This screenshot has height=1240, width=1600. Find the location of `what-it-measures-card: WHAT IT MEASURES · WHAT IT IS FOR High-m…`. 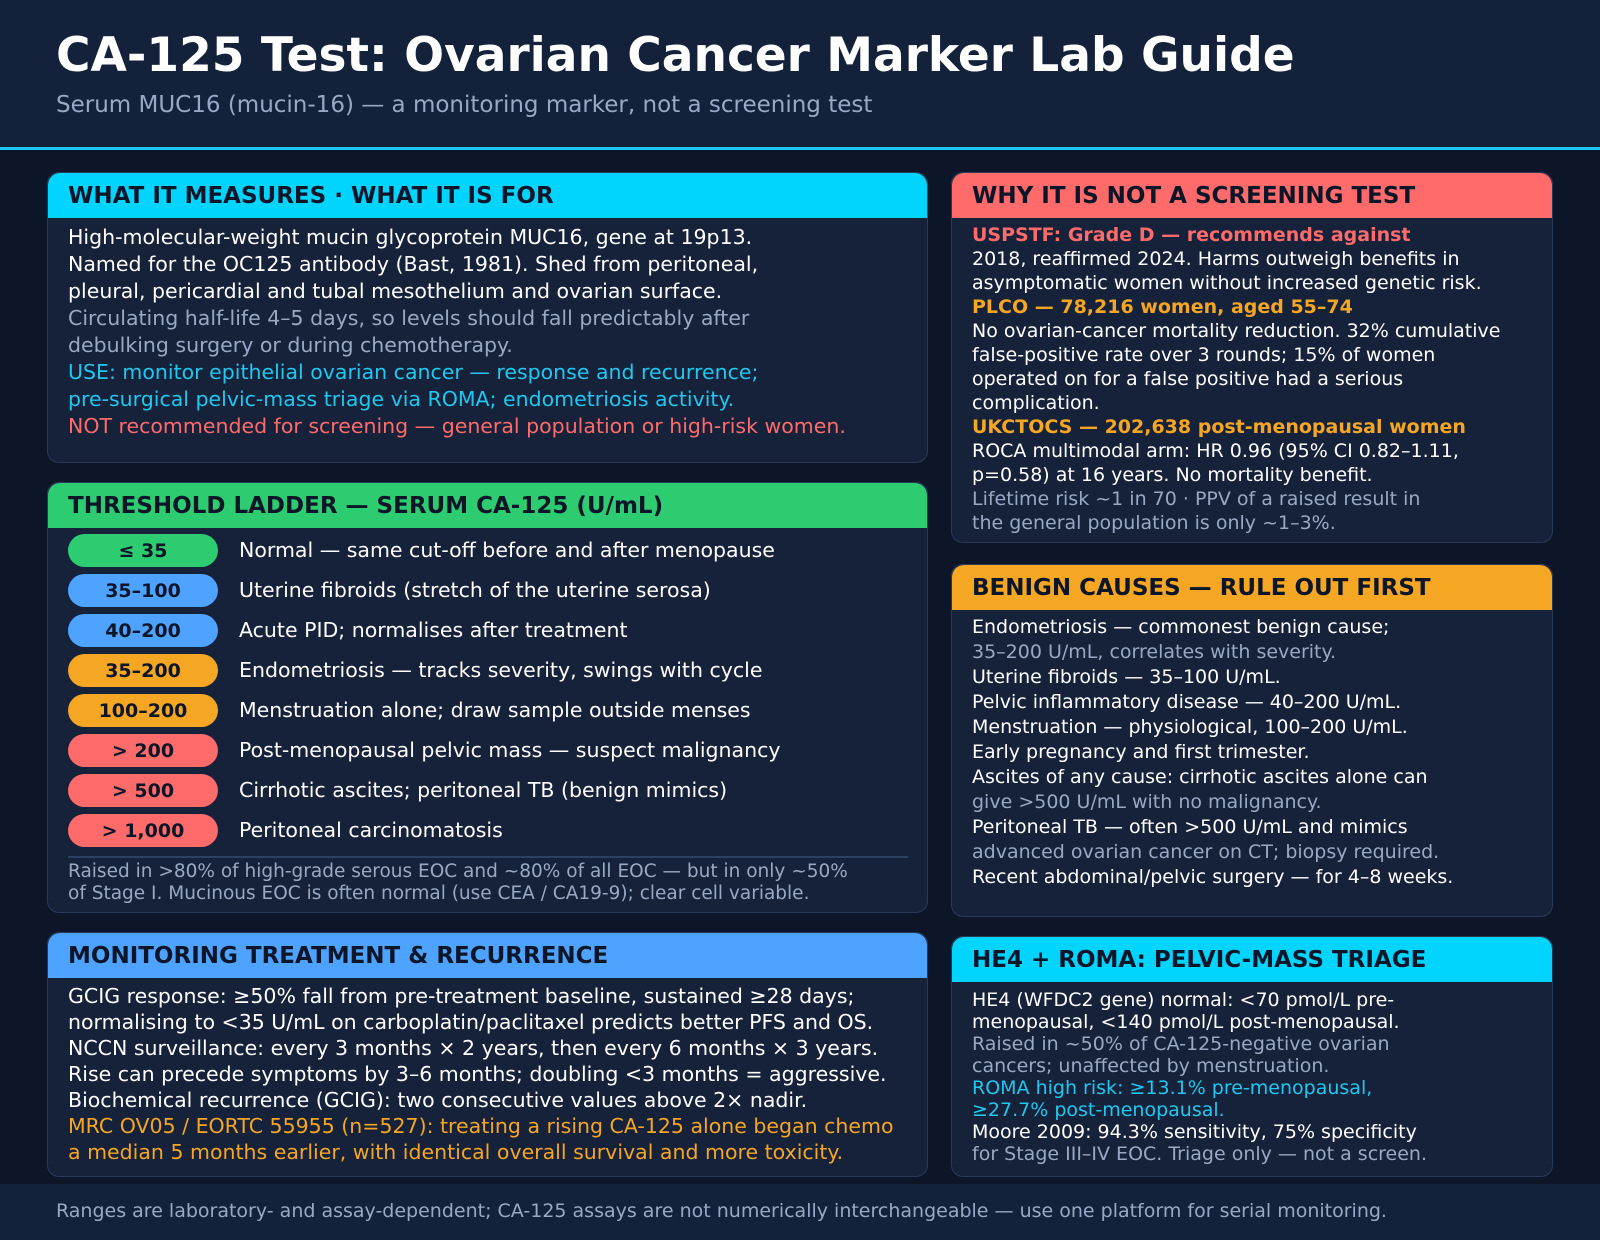

what-it-measures-card: WHAT IT MEASURES · WHAT IT IS FOR High-m… is located at coordinates (487, 317).